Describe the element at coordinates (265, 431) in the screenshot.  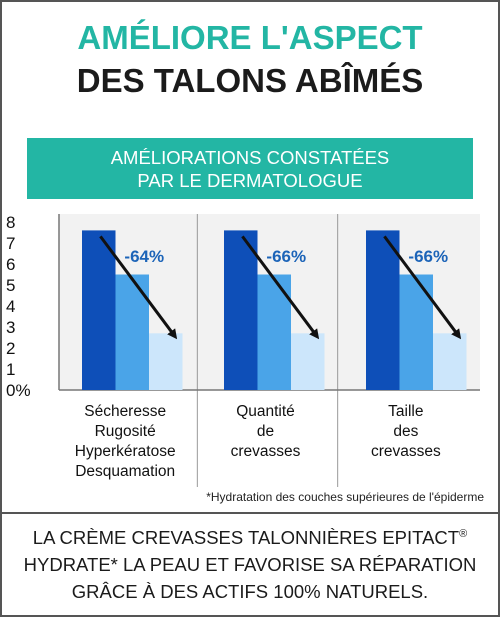
I see `category-label-line: de` at that location.